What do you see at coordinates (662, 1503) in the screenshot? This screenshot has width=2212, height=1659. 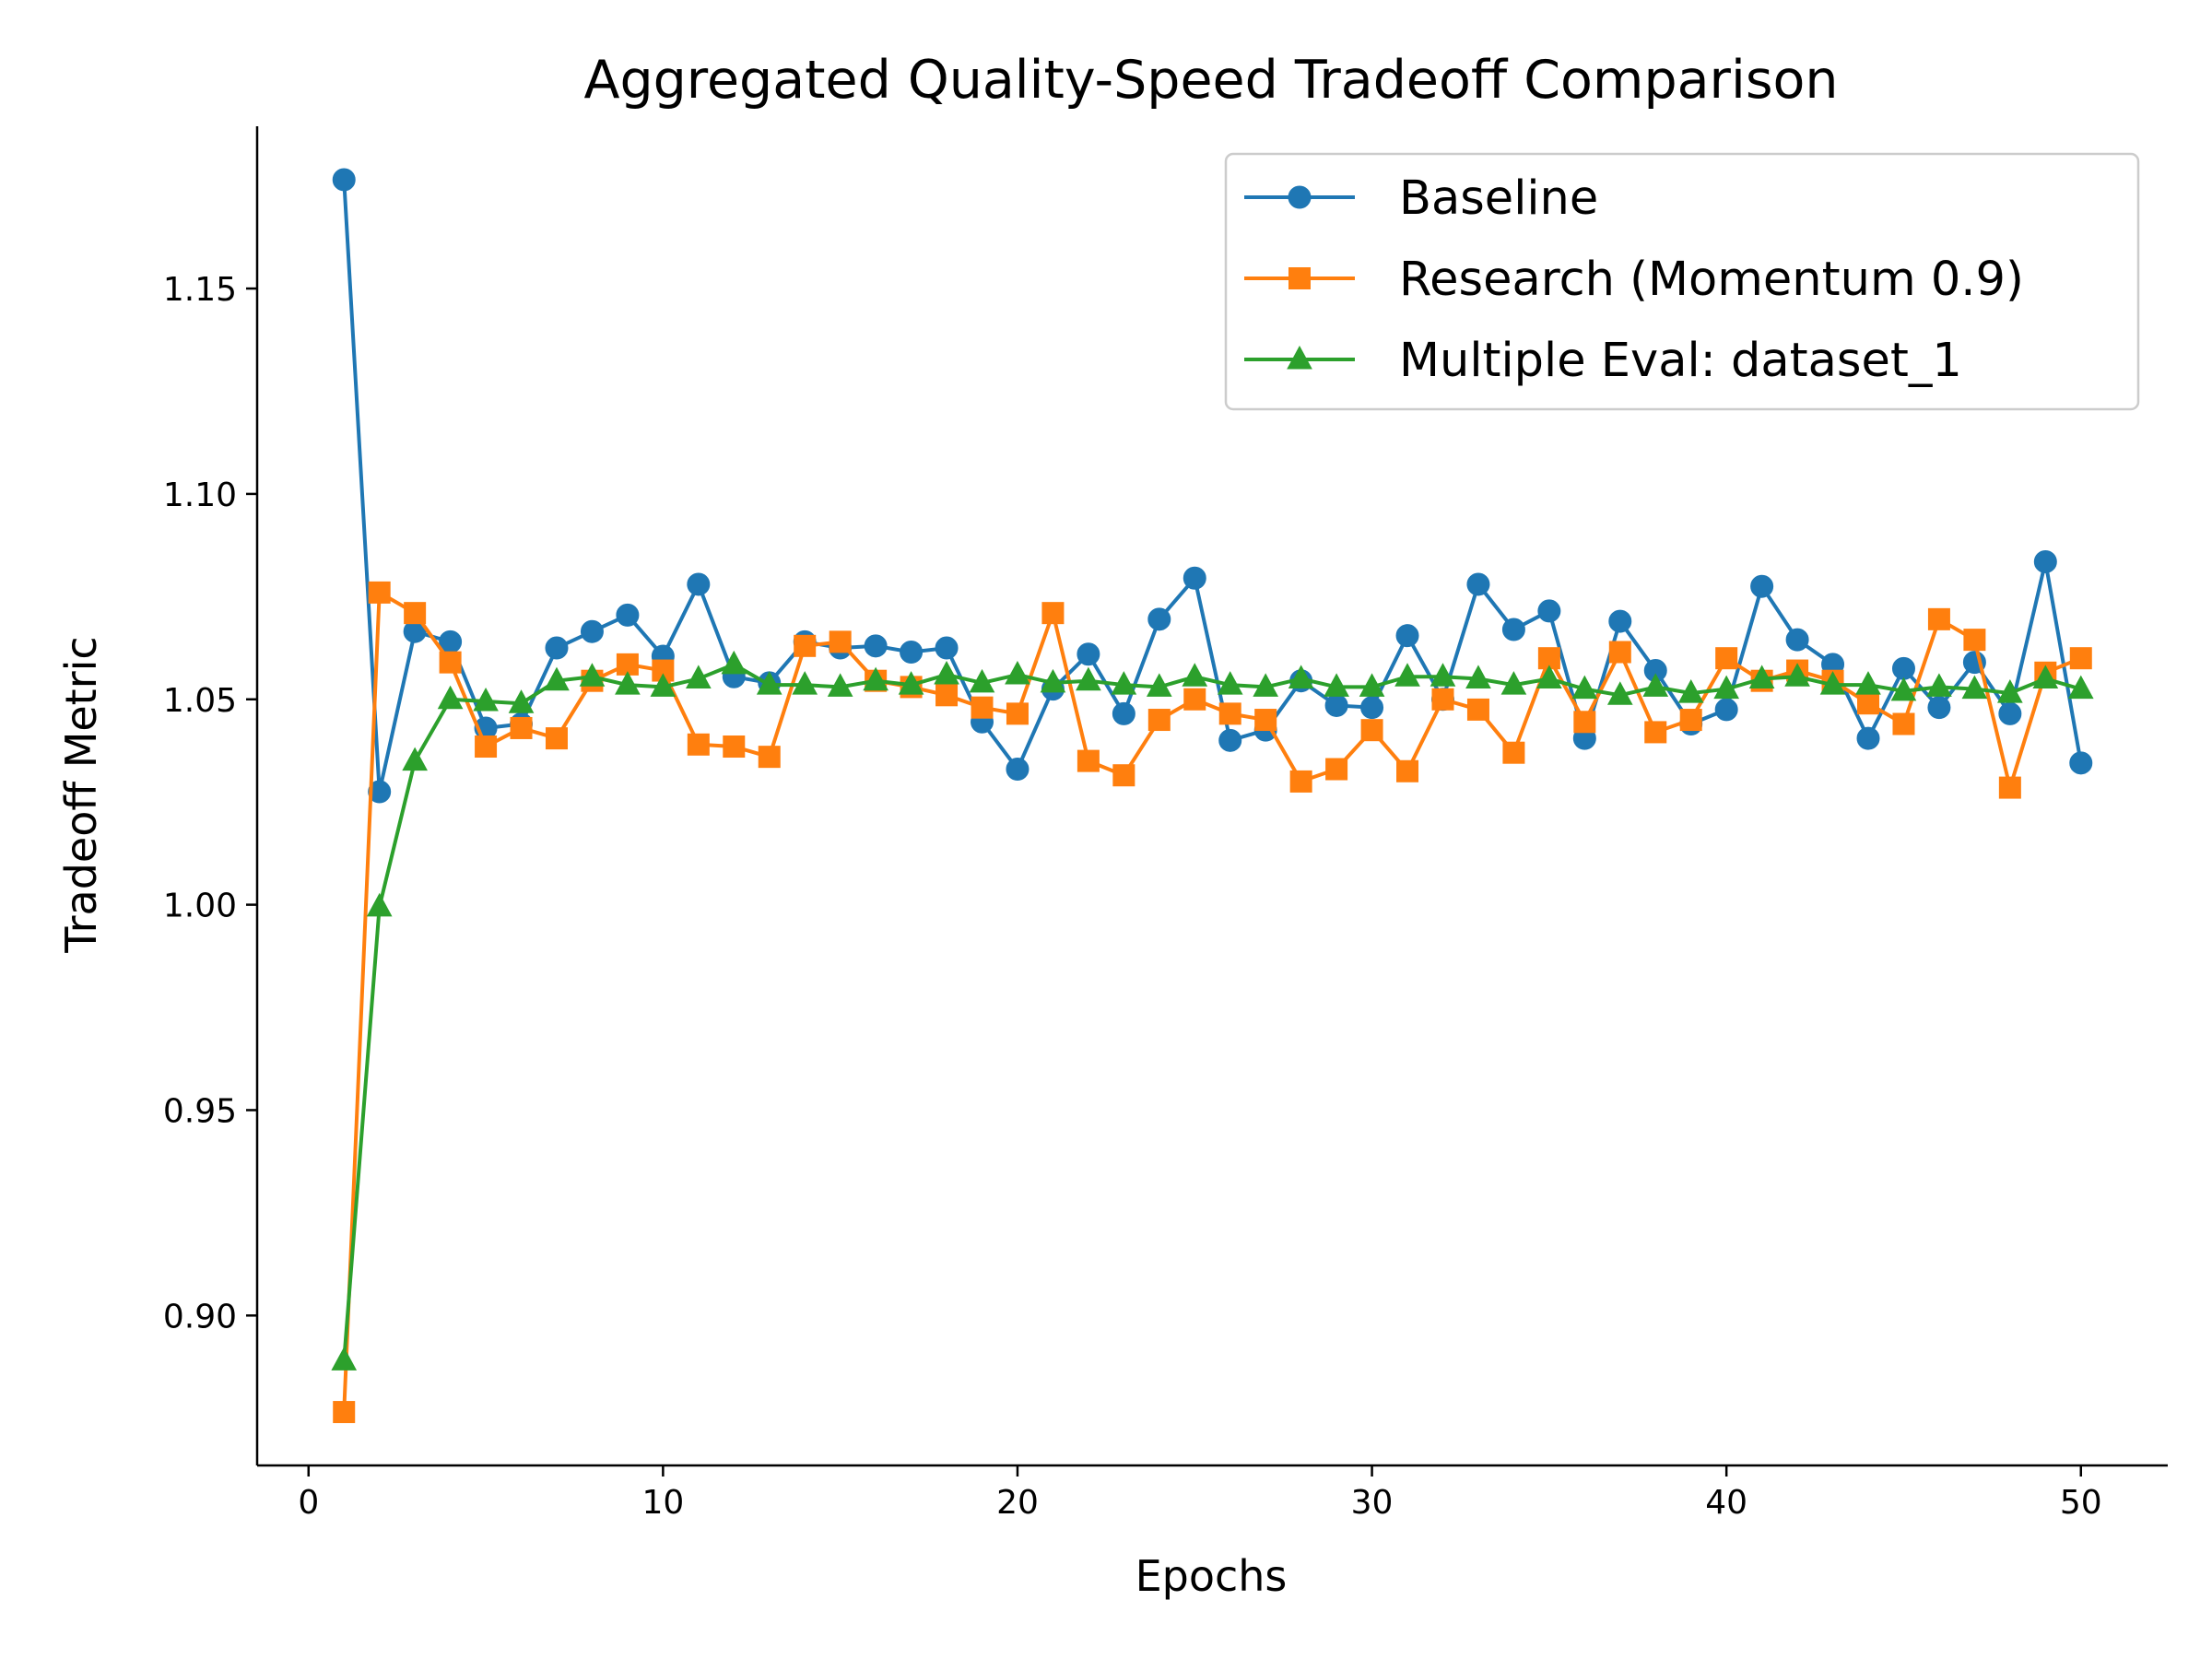 I see `x-tick-label: 10` at bounding box center [662, 1503].